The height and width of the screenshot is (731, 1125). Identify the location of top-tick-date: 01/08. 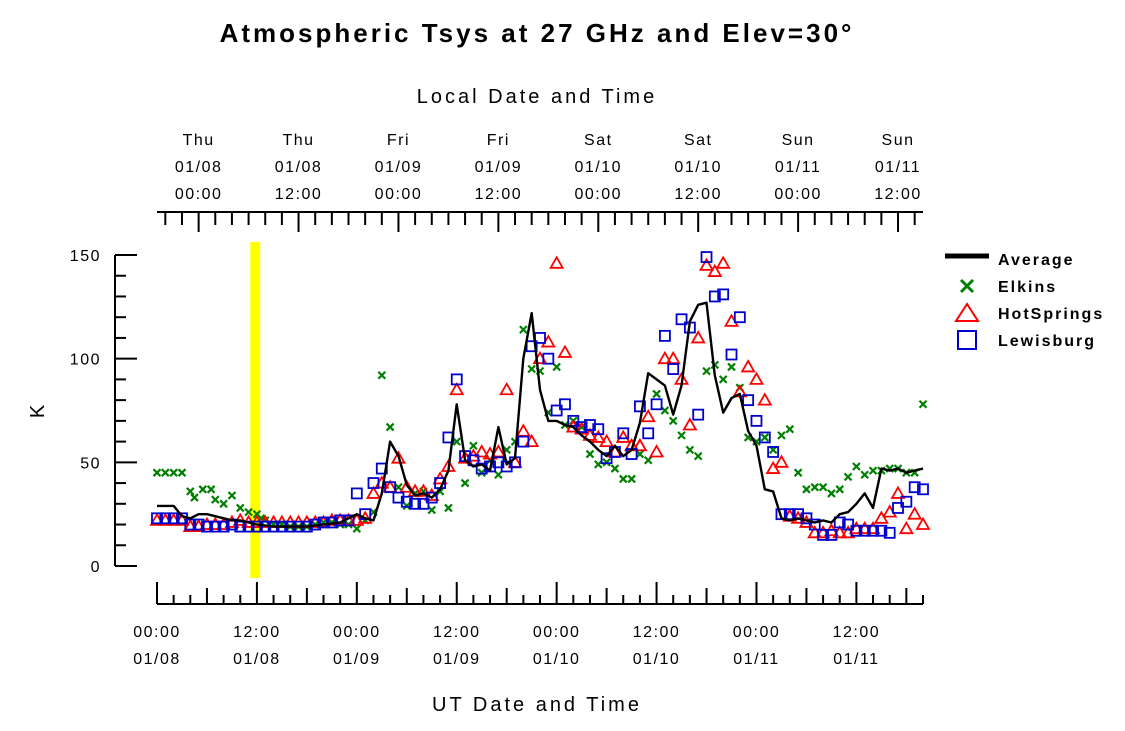
(199, 167).